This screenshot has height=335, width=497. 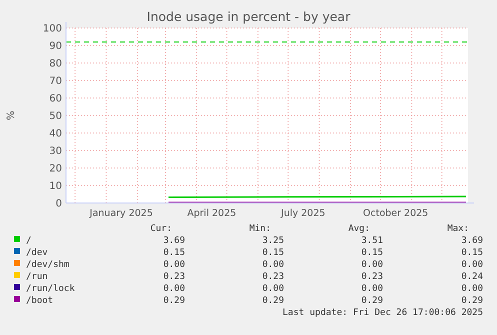 What do you see at coordinates (55, 134) in the screenshot?
I see `y-tick-label: 40` at bounding box center [55, 134].